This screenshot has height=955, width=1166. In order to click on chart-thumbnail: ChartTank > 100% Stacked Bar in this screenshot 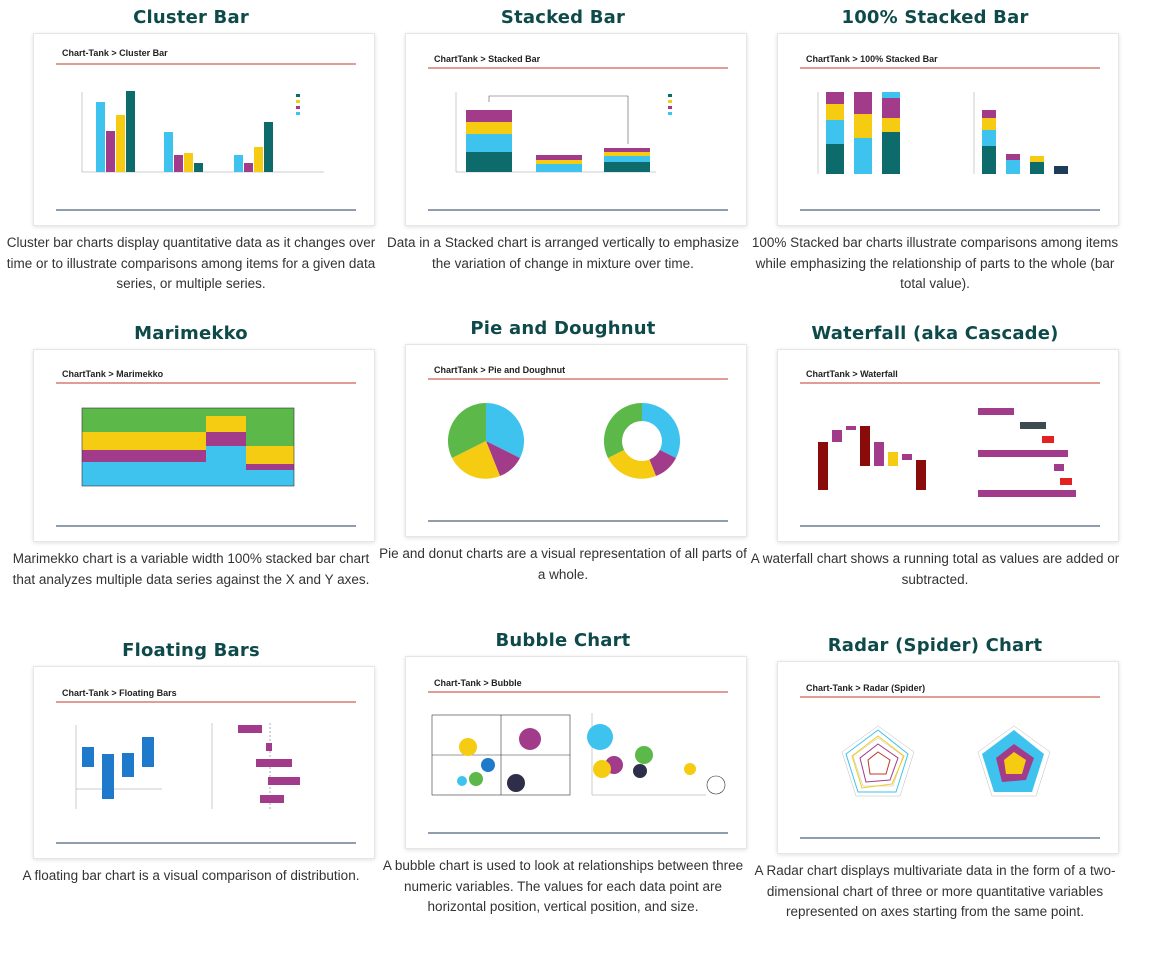, I will do `click(948, 129)`.